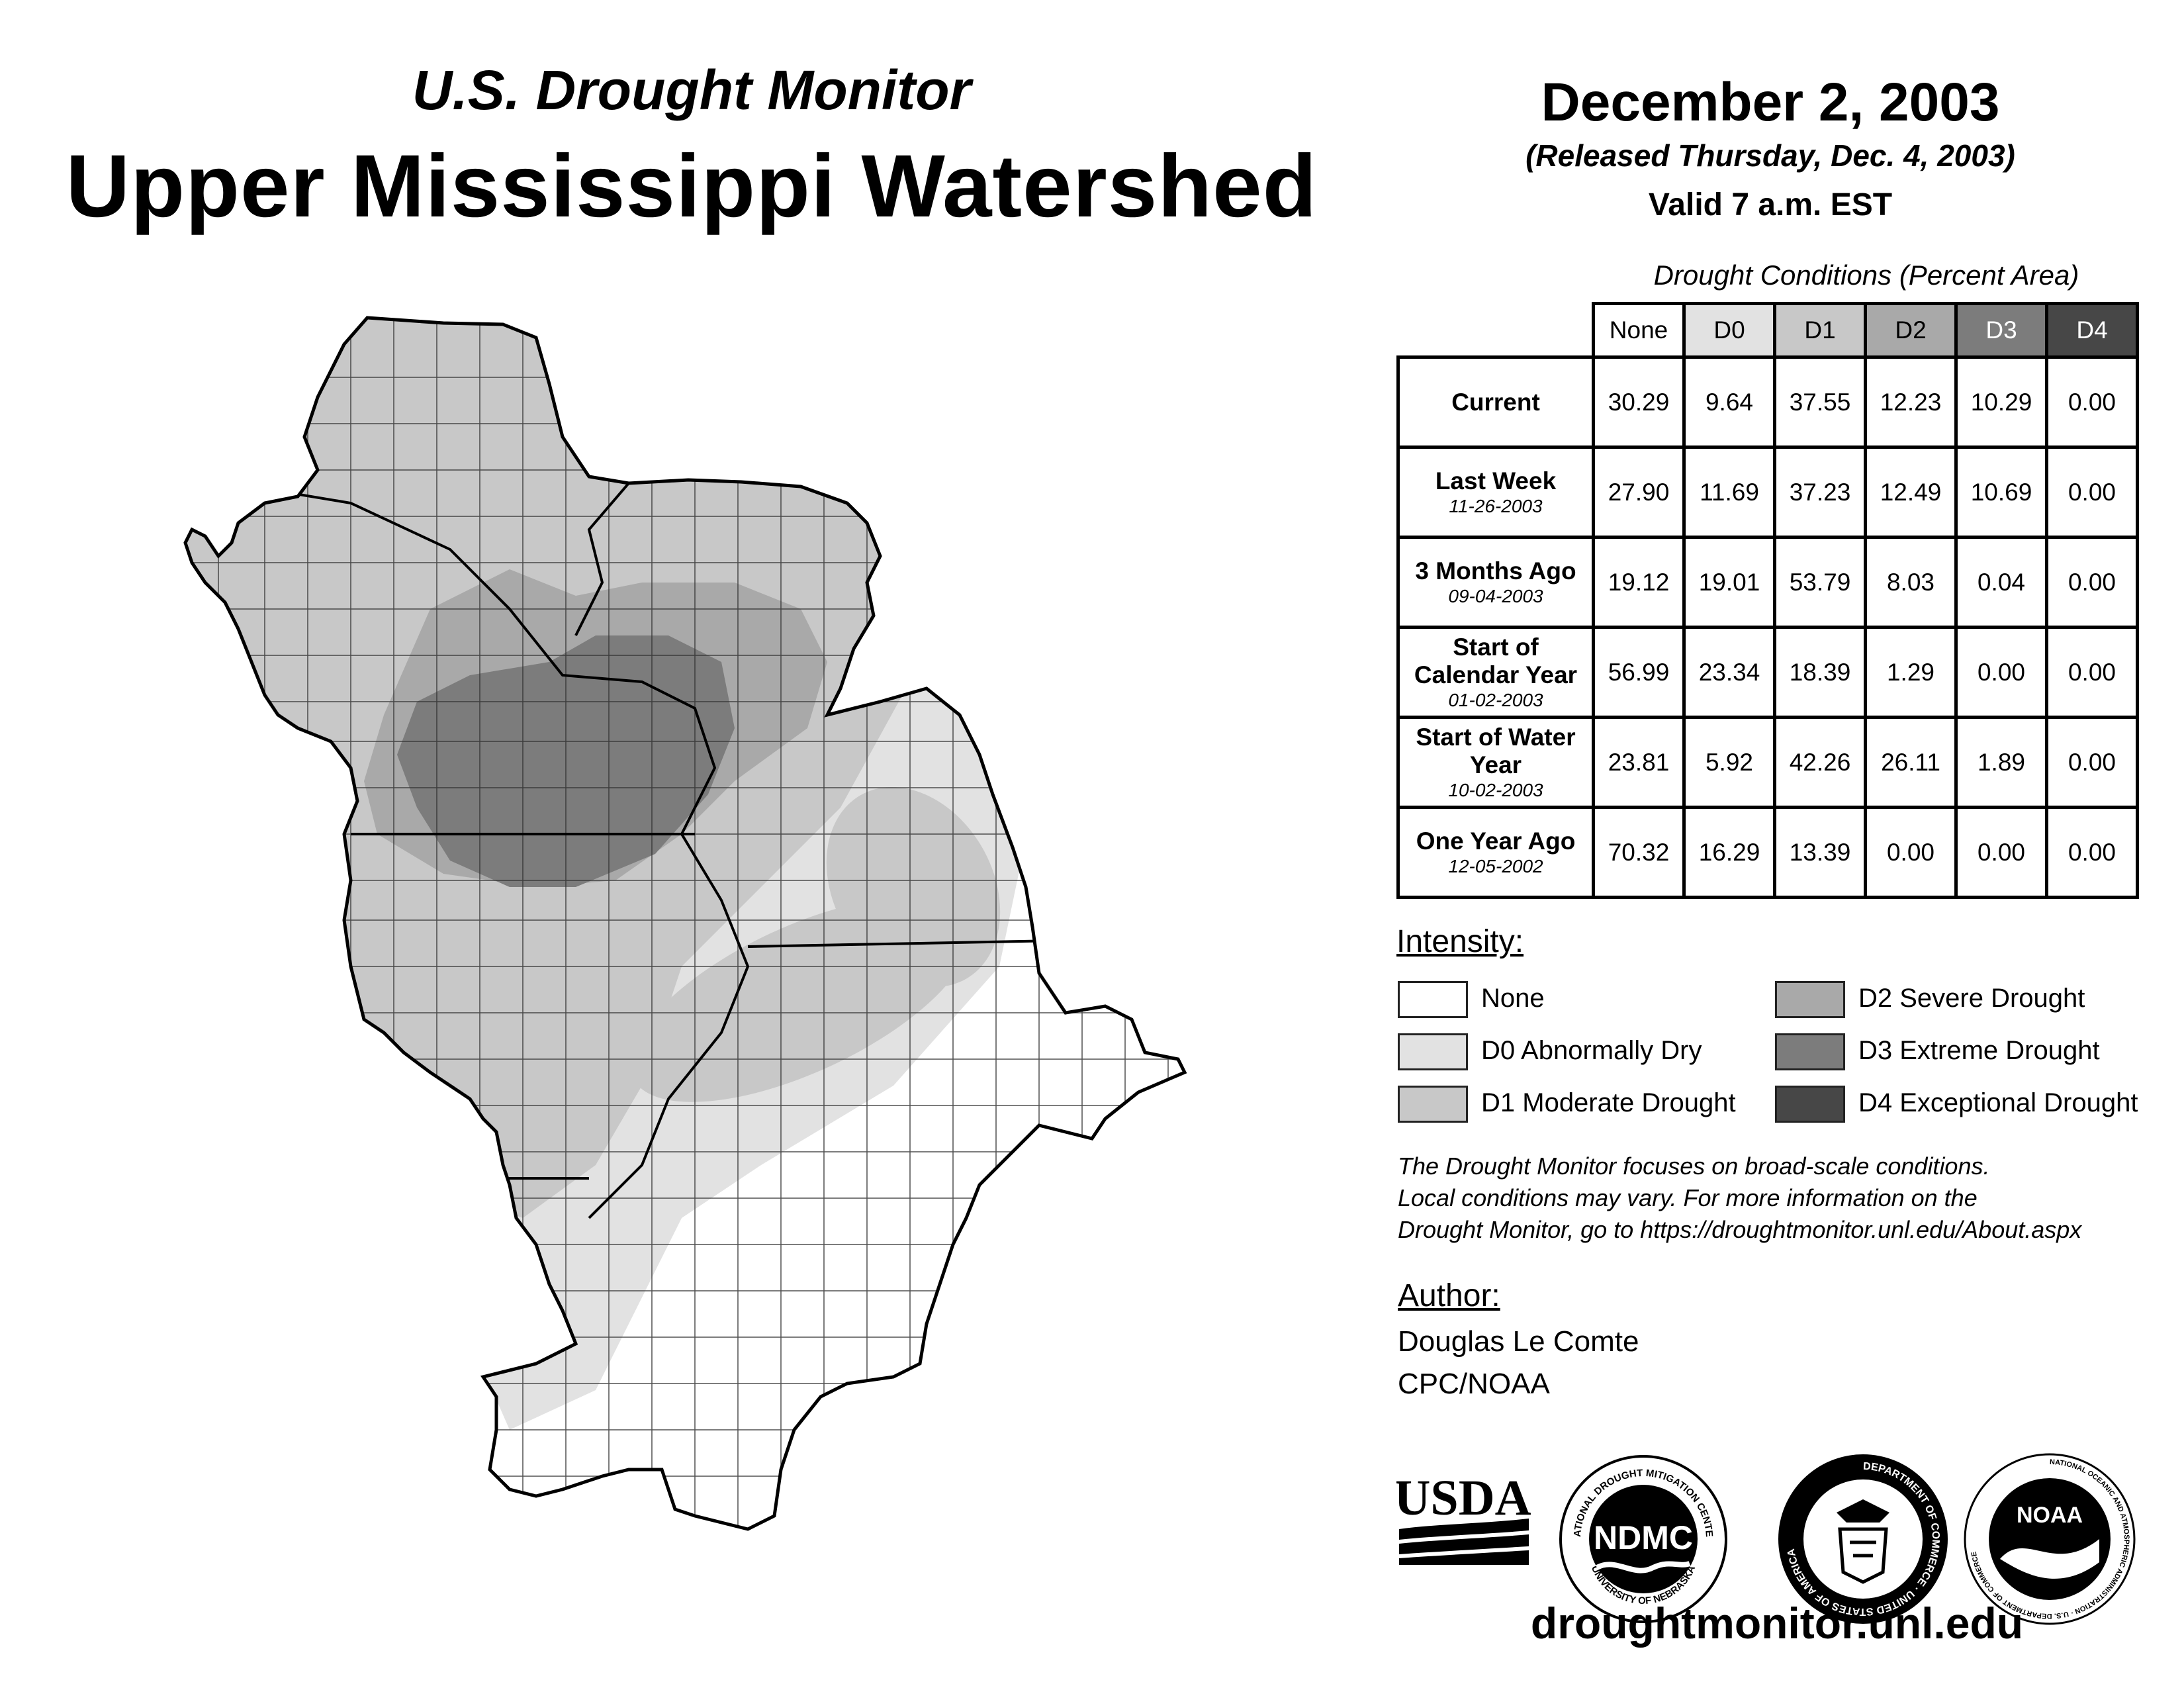 The width and height of the screenshot is (2184, 1688). Describe the element at coordinates (1820, 582) in the screenshot. I see `table-cell: 53.79` at that location.